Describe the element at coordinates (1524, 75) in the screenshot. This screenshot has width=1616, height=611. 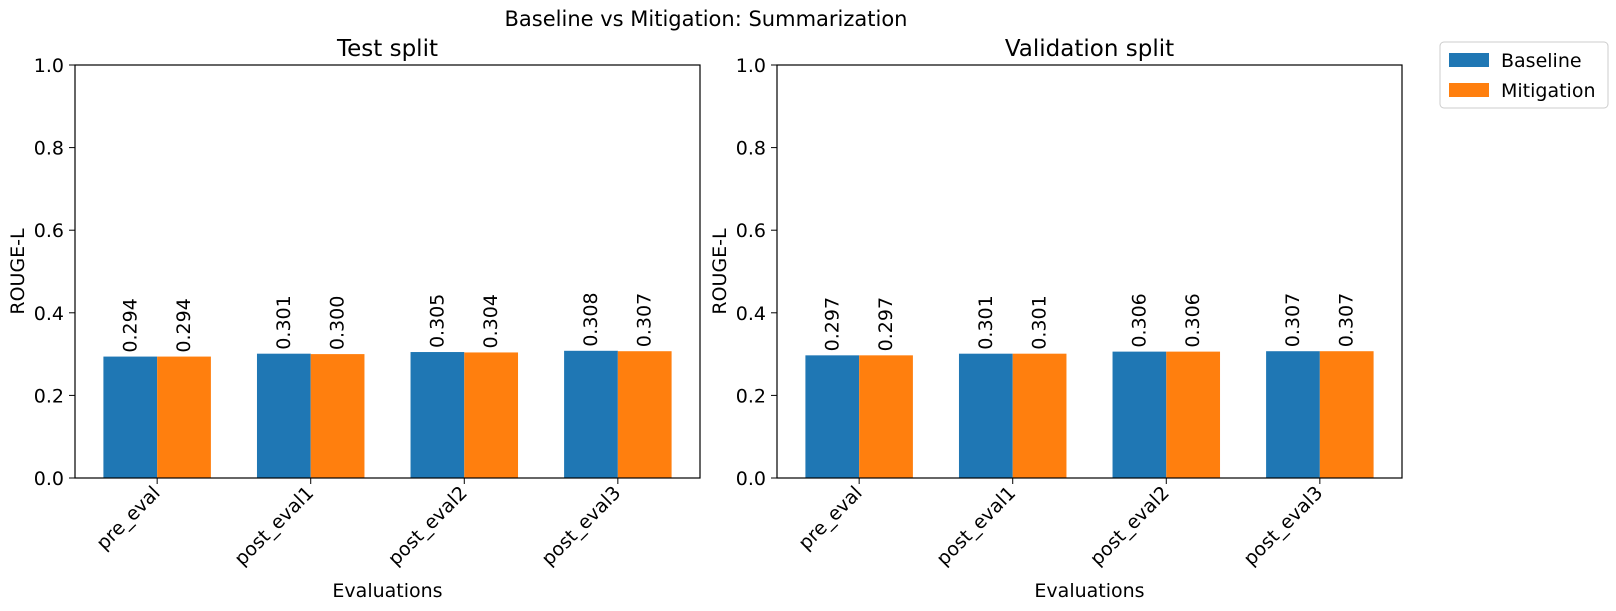
I see `legend: Baseline Mitigation` at that location.